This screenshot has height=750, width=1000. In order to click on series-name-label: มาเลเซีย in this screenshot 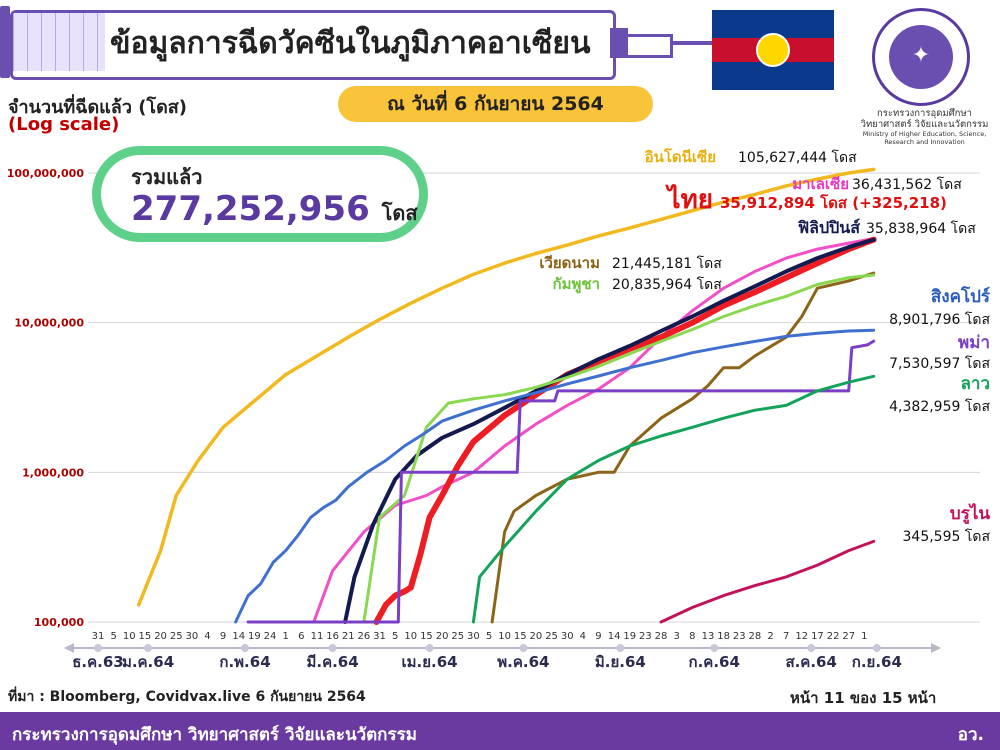, I will do `click(820, 184)`.